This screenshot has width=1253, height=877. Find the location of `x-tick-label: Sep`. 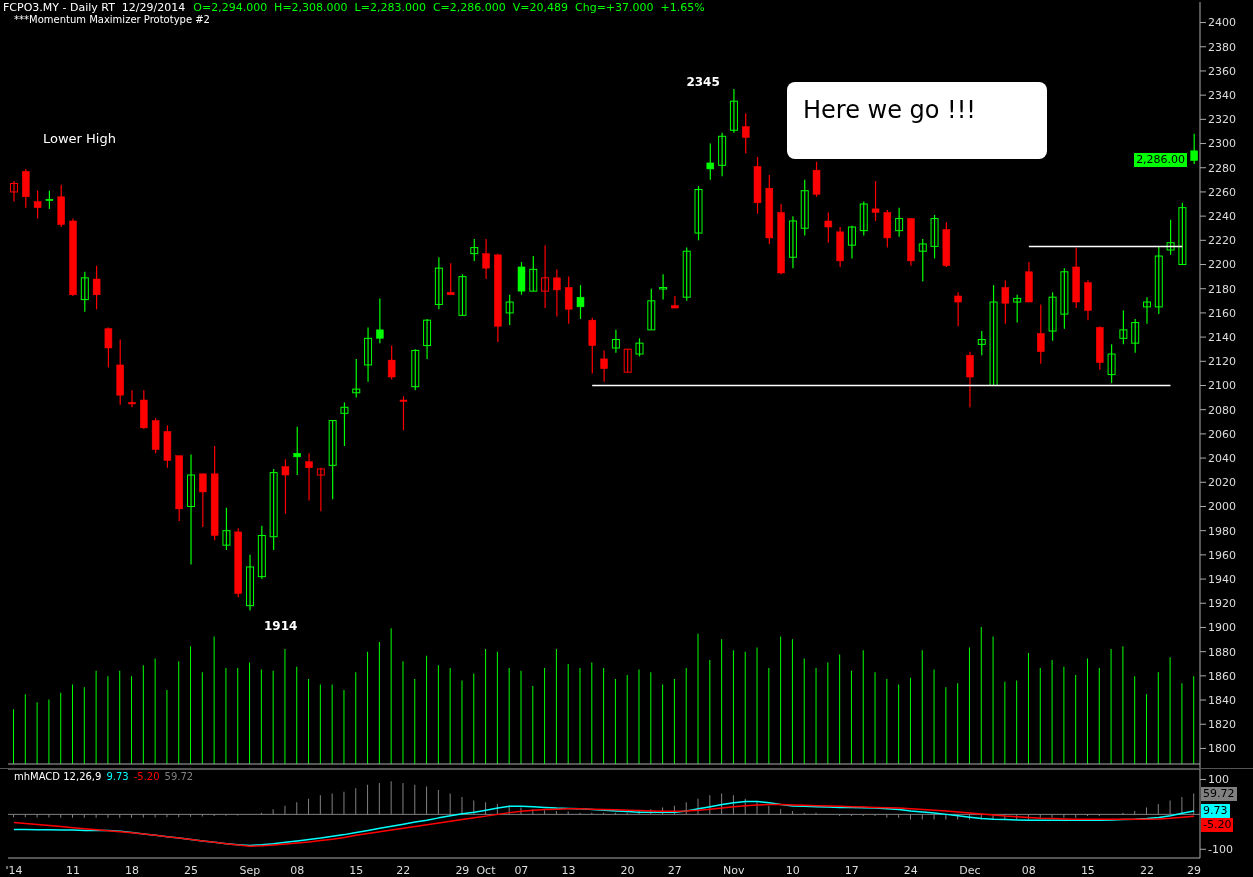

x-tick-label: Sep is located at coordinates (250, 870).